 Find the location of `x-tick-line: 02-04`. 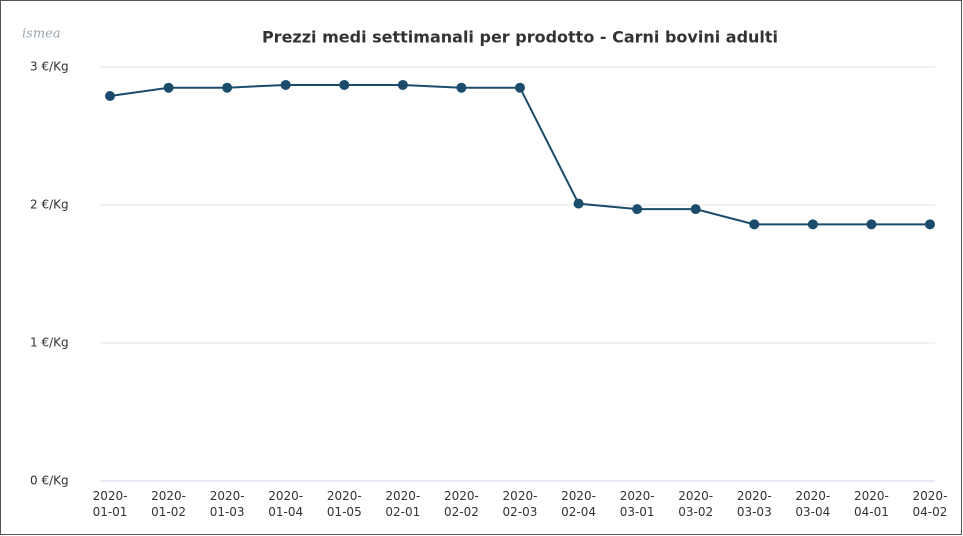

x-tick-line: 02-04 is located at coordinates (578, 512).